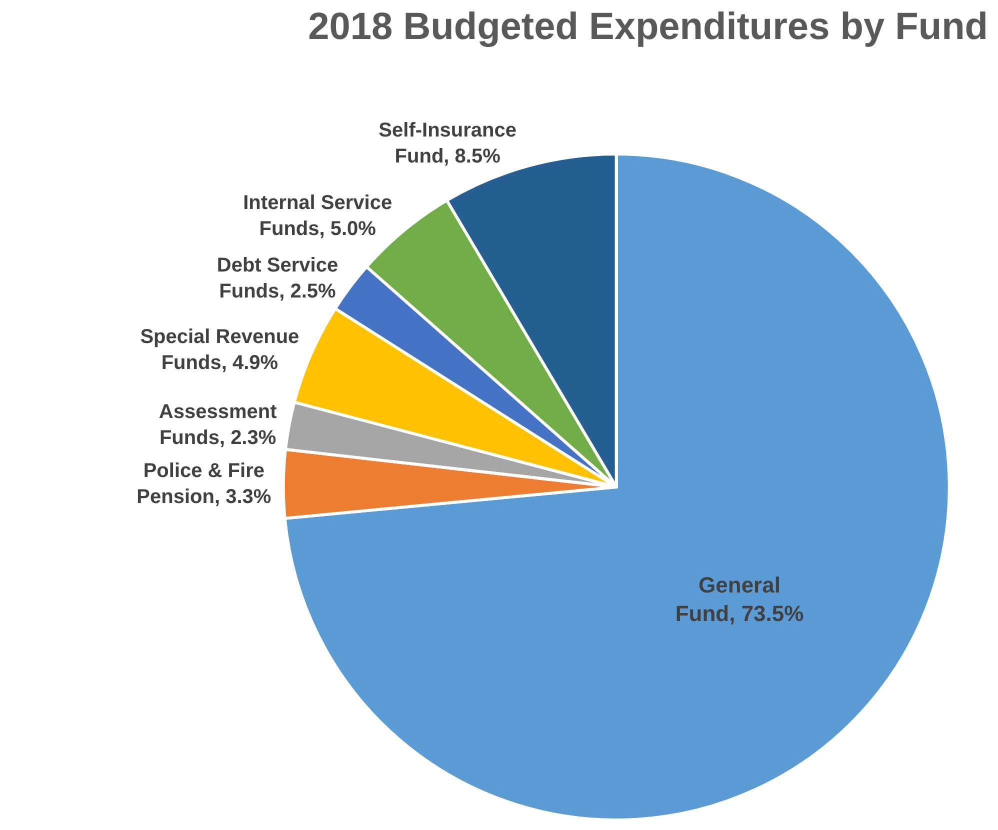  Describe the element at coordinates (204, 484) in the screenshot. I see `slice-label: Police & Fire Pension, 3.3%` at that location.